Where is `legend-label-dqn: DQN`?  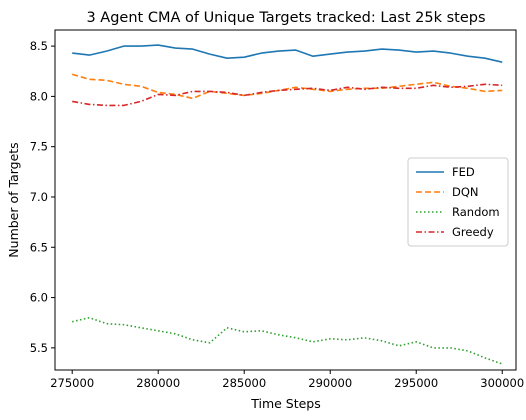
legend-label-dqn: DQN is located at coordinates (465, 192).